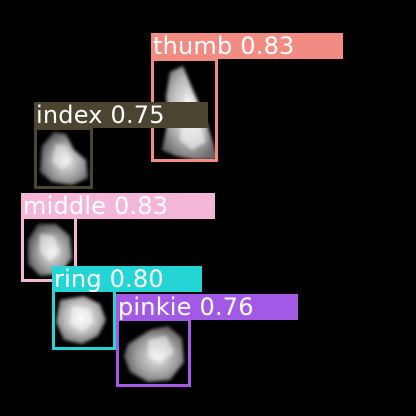 The height and width of the screenshot is (416, 416). Describe the element at coordinates (127, 279) in the screenshot. I see `ring-label: ring 0.80` at that location.